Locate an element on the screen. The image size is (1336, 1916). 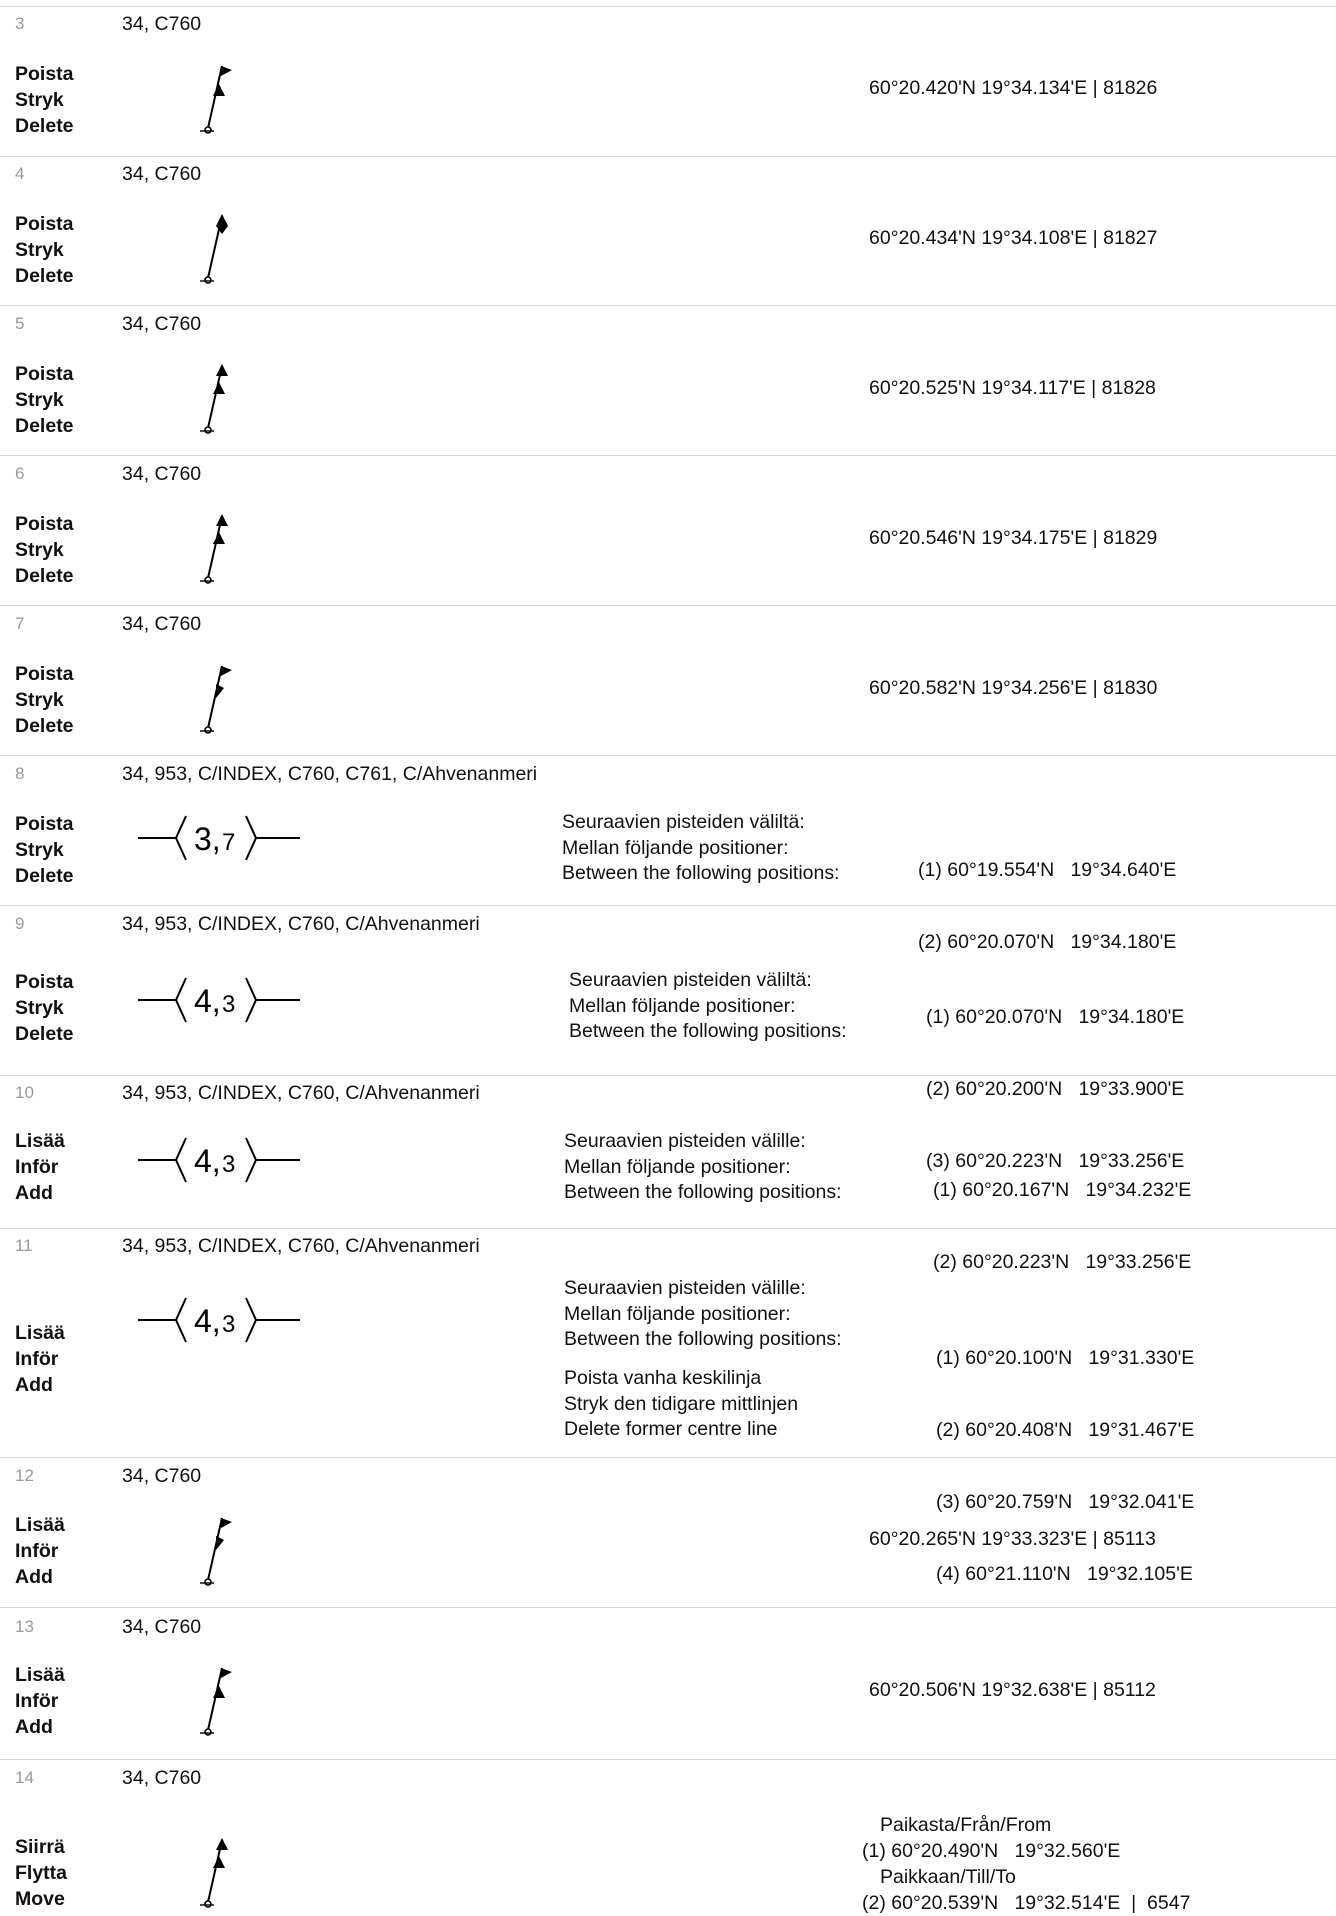
row-number: 4 is located at coordinates (20, 173).